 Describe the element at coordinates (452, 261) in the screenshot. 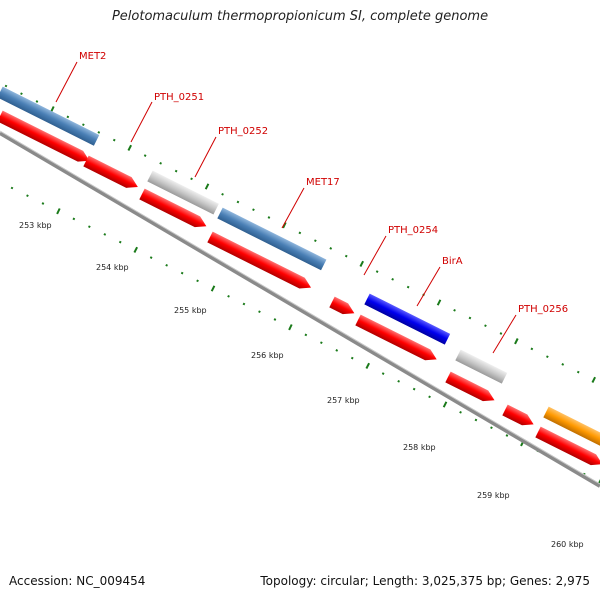

I see `gene-label-BirA: BirA` at that location.